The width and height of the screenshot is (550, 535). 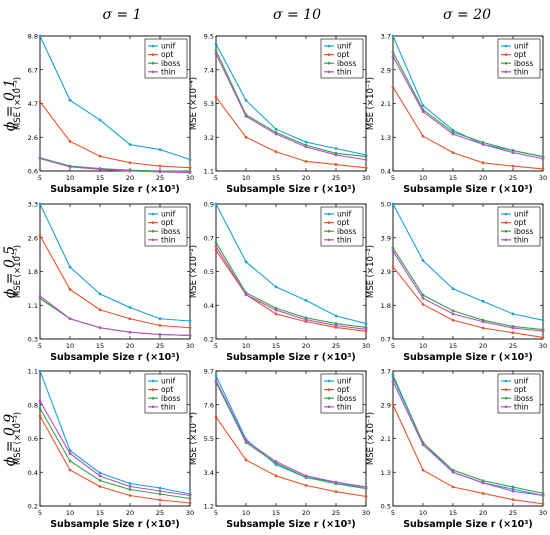 I want to click on series-line-thin, so click(x=291, y=288).